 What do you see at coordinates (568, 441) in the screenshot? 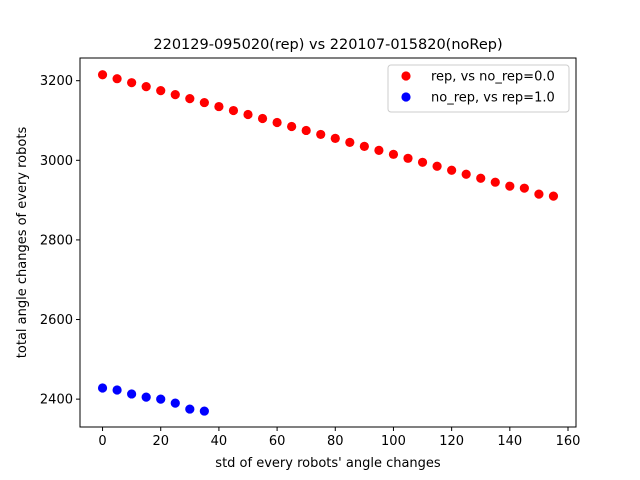
I see `x-tick-label-8: 160` at bounding box center [568, 441].